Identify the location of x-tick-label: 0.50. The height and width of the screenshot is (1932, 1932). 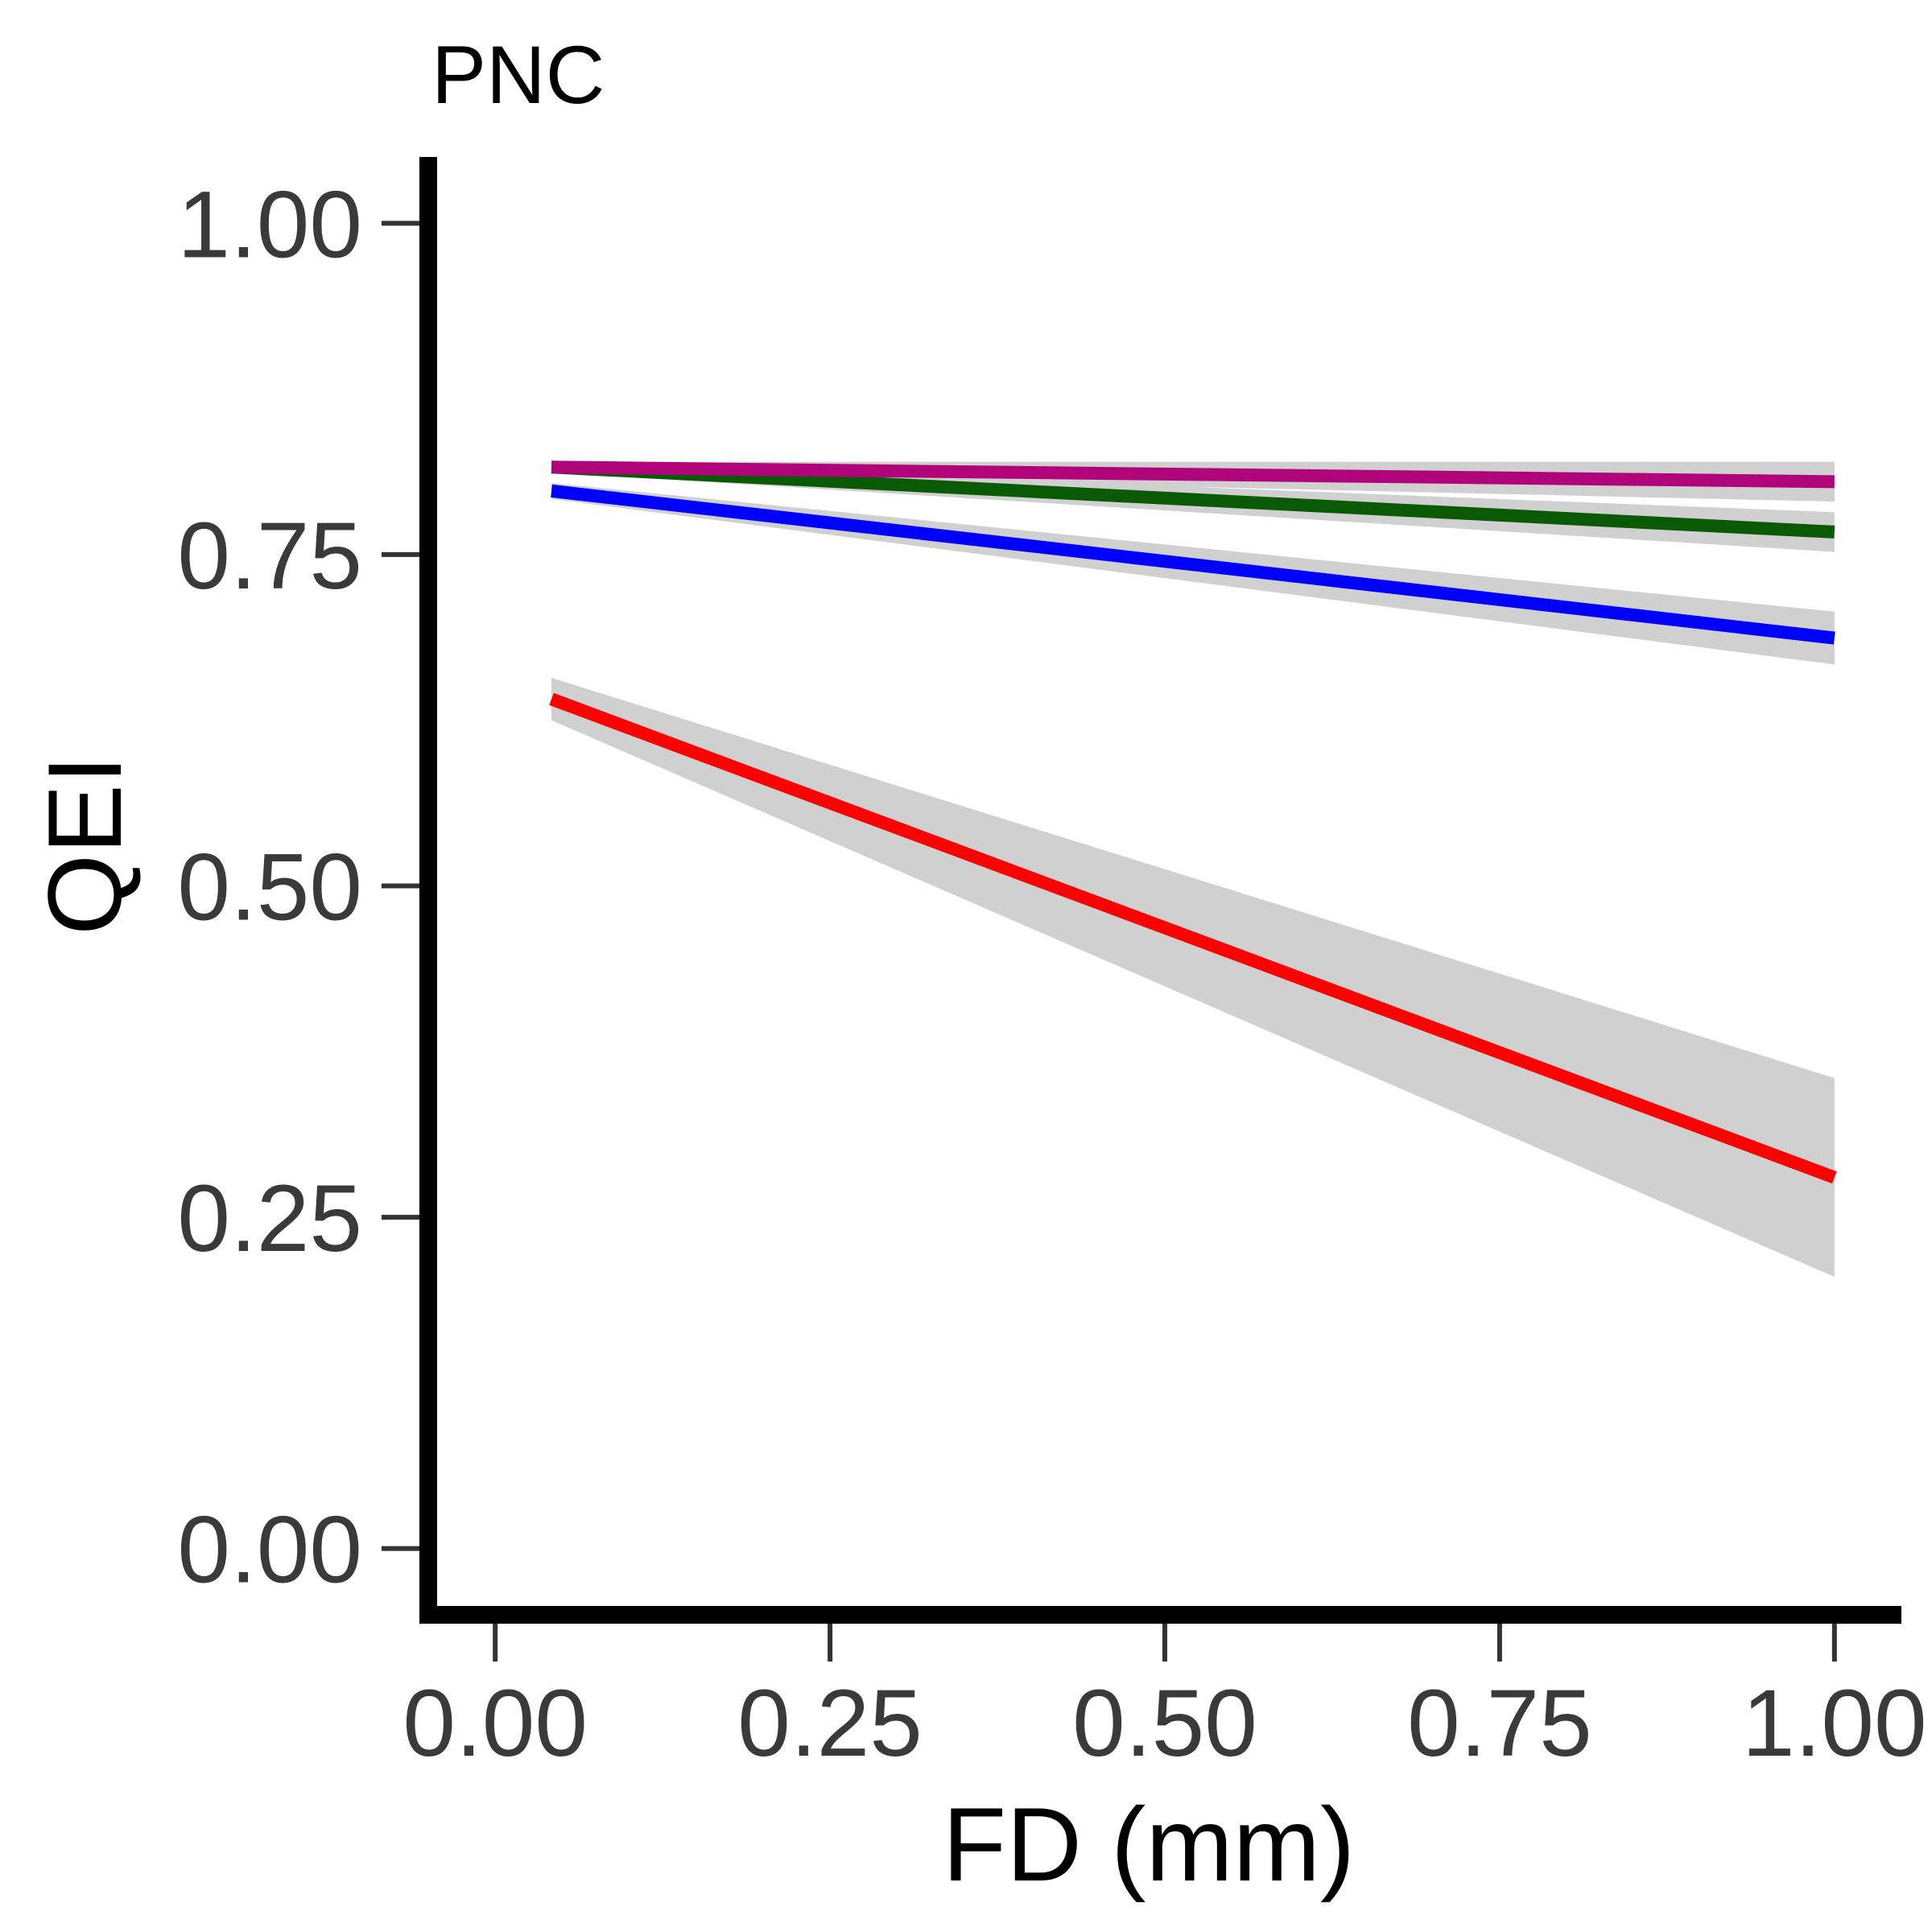
(1164, 1723).